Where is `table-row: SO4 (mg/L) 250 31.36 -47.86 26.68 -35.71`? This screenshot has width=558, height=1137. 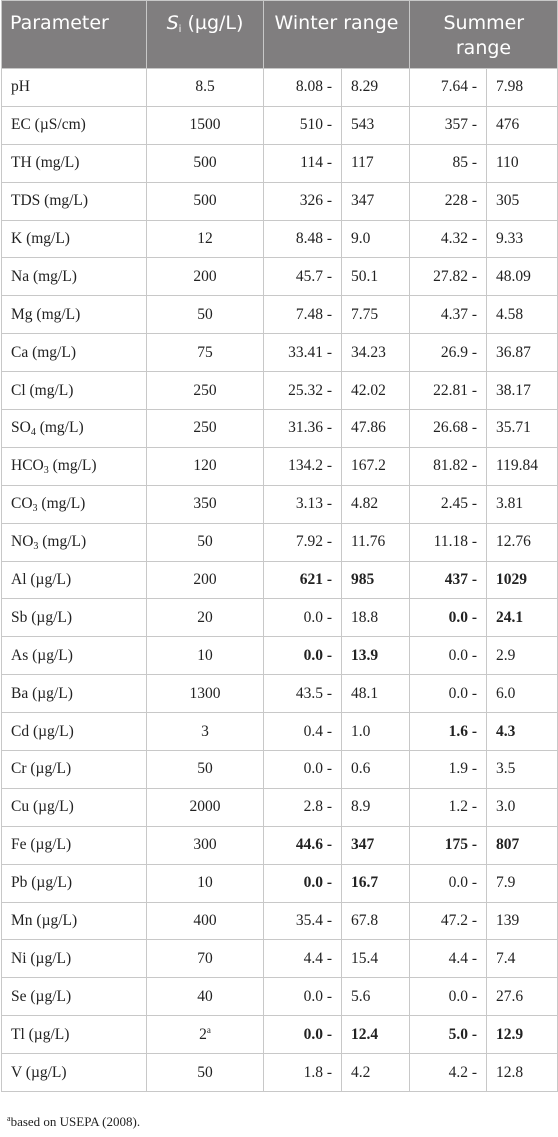 table-row: SO4 (mg/L) 250 31.36 -47.86 26.68 -35.71 is located at coordinates (279, 428).